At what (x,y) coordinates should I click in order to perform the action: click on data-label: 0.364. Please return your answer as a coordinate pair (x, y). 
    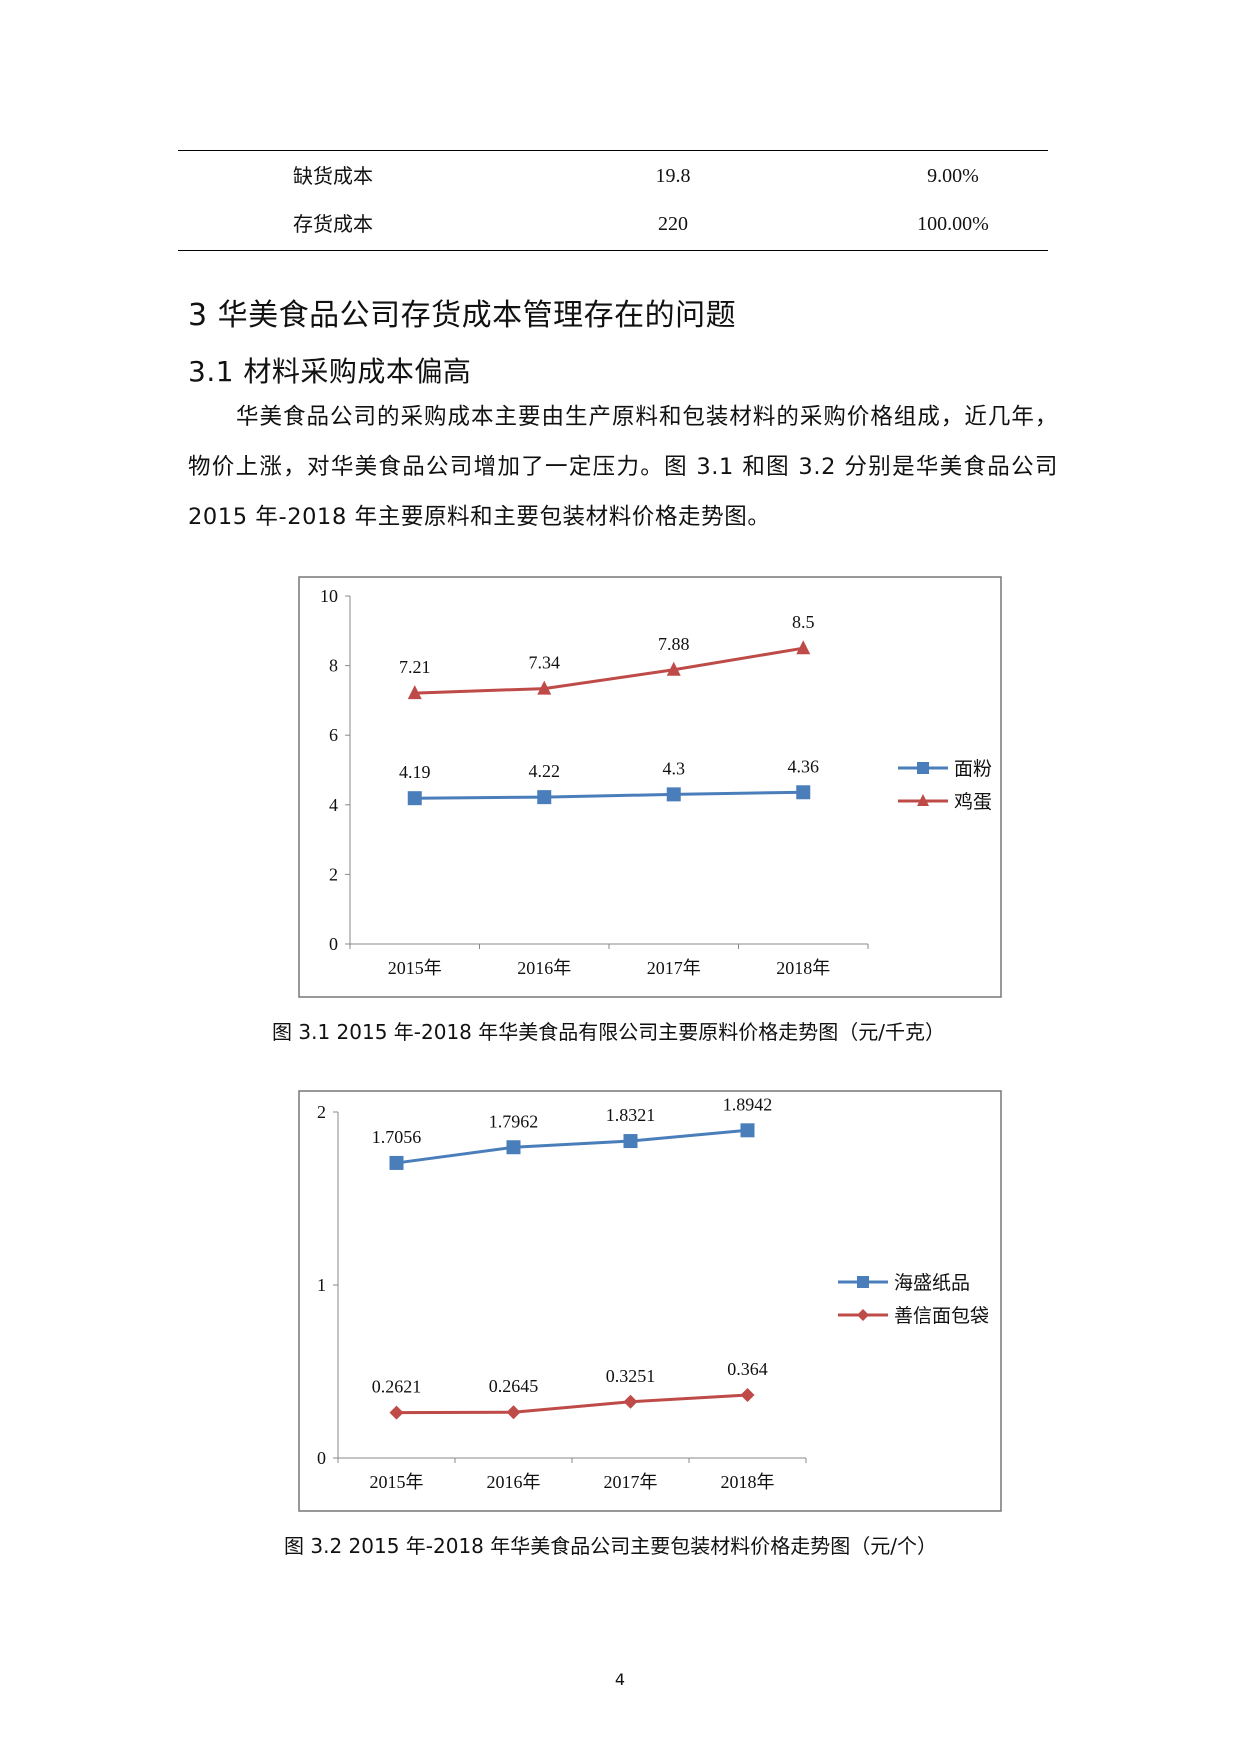
    Looking at the image, I should click on (747, 1369).